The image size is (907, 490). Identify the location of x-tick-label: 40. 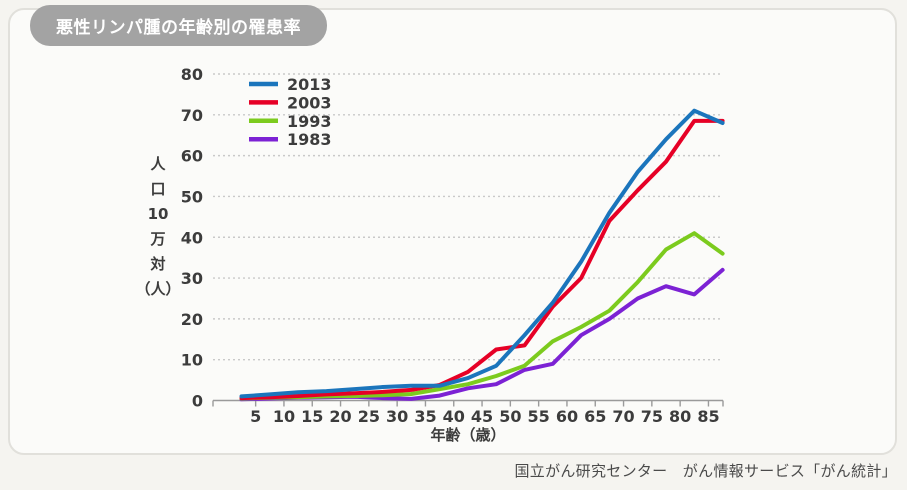
(454, 416).